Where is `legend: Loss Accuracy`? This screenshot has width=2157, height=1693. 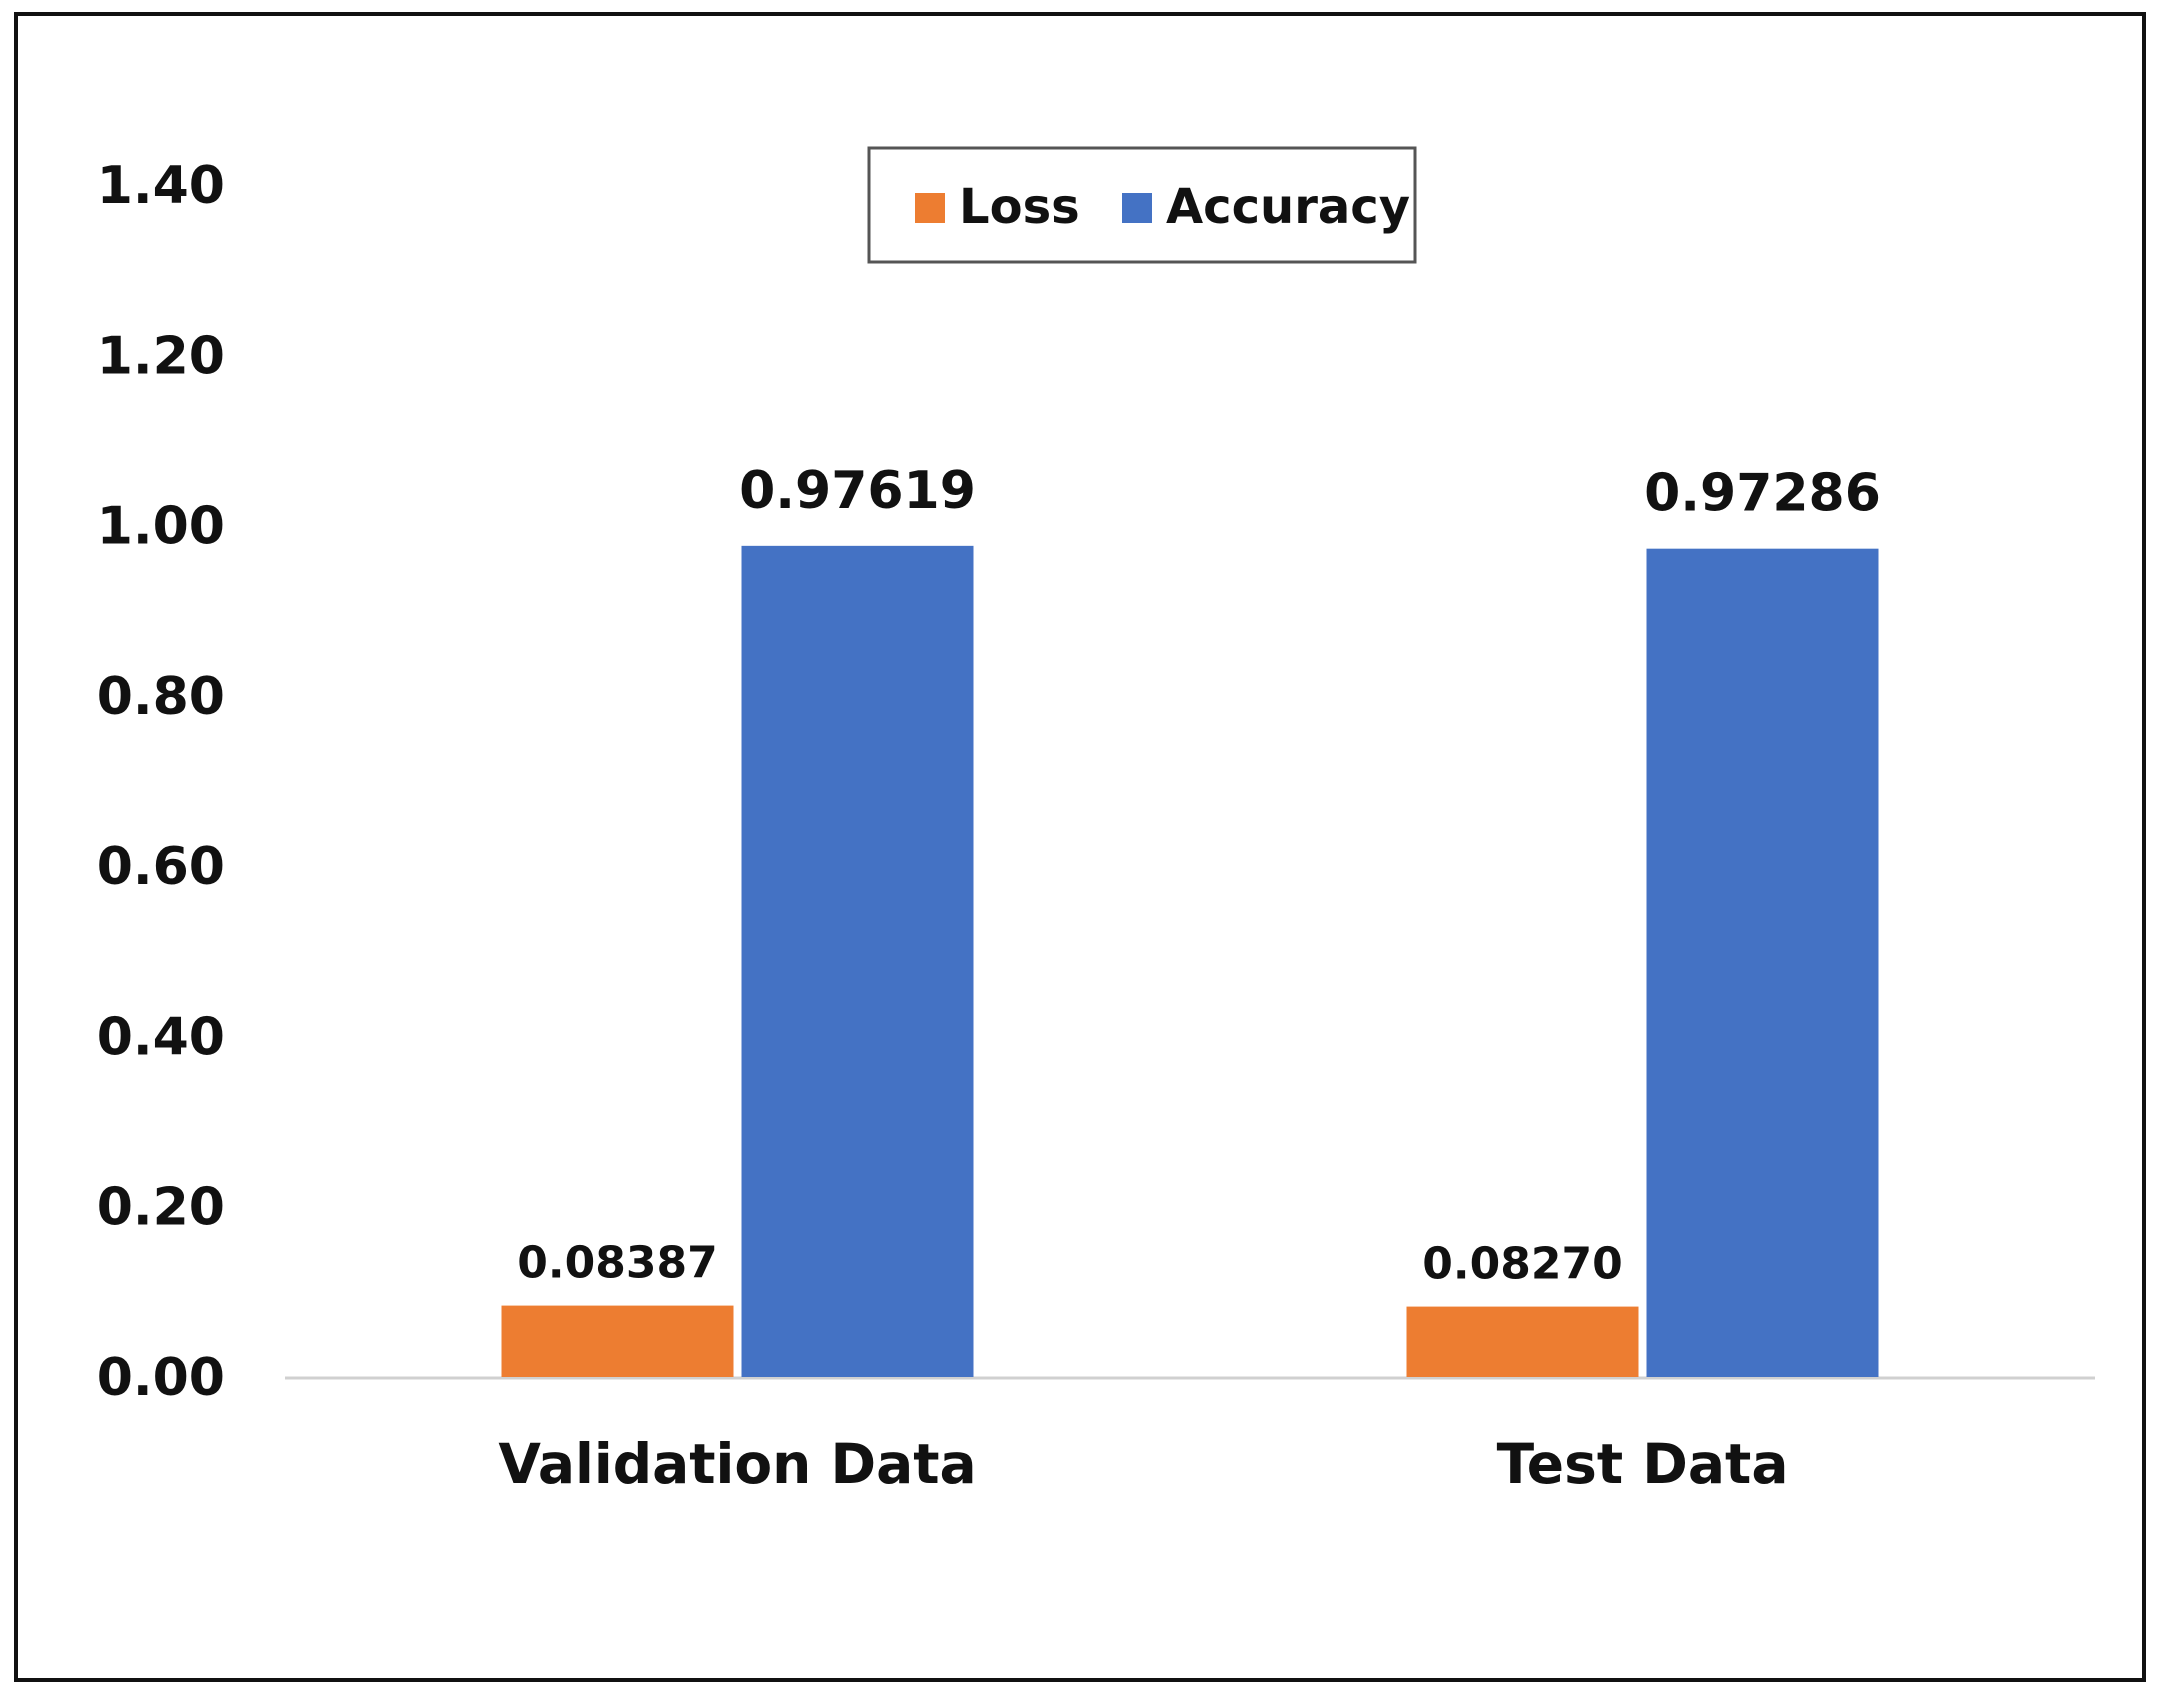
legend: Loss Accuracy is located at coordinates (1142, 205).